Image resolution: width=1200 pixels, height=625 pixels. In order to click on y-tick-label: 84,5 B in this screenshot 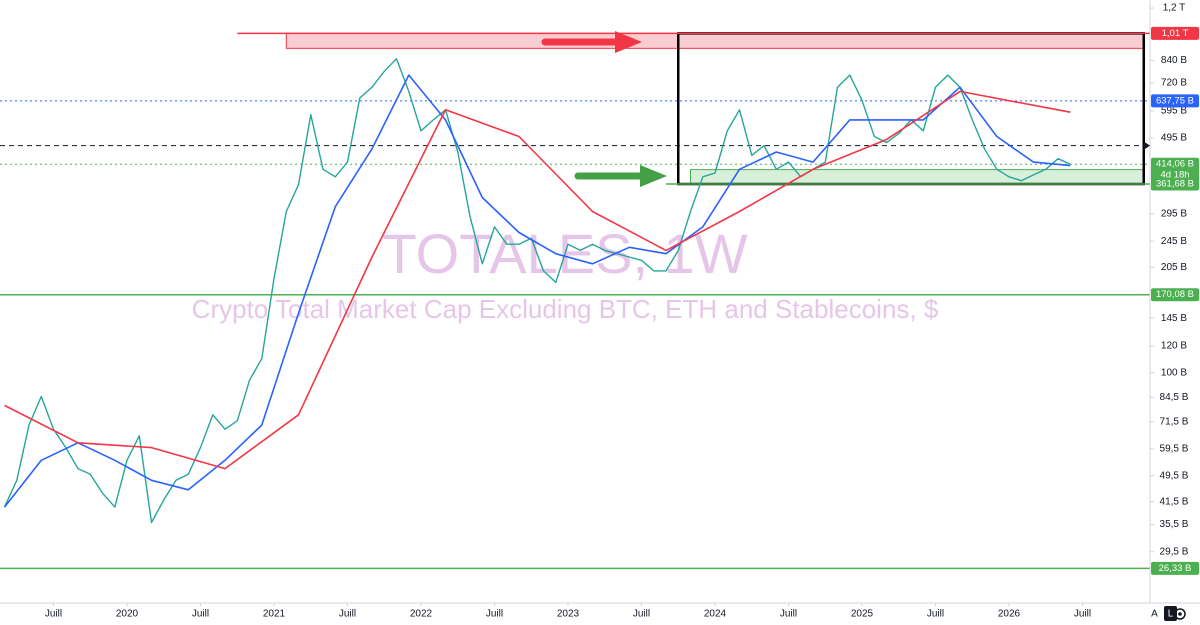, I will do `click(1174, 397)`.